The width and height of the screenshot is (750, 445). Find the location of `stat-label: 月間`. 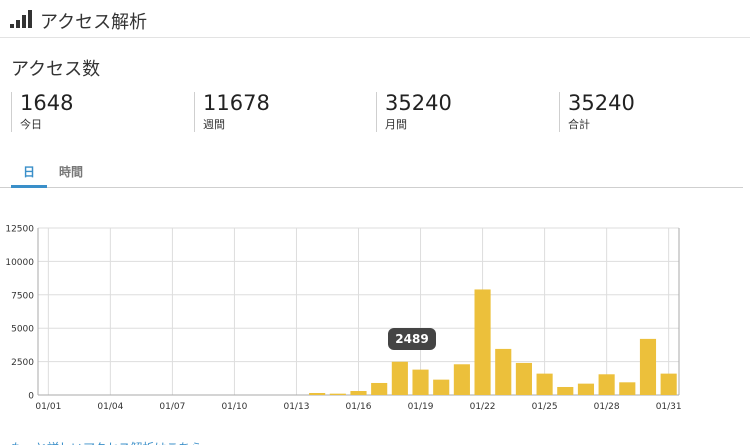

stat-label: 月間 is located at coordinates (396, 124).